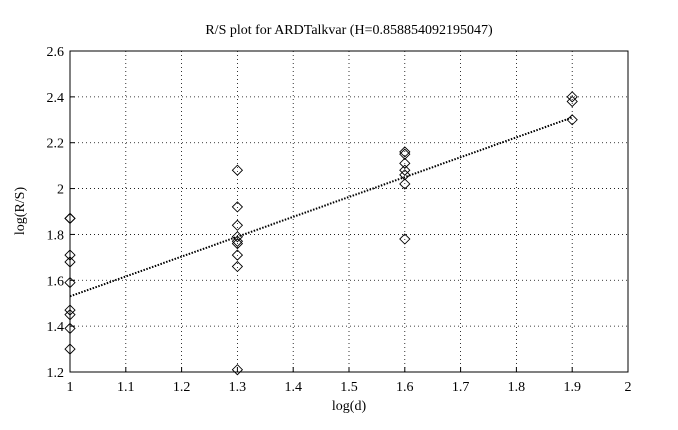 The image size is (678, 430). What do you see at coordinates (56, 327) in the screenshot?
I see `y-tick-label: 1.4` at bounding box center [56, 327].